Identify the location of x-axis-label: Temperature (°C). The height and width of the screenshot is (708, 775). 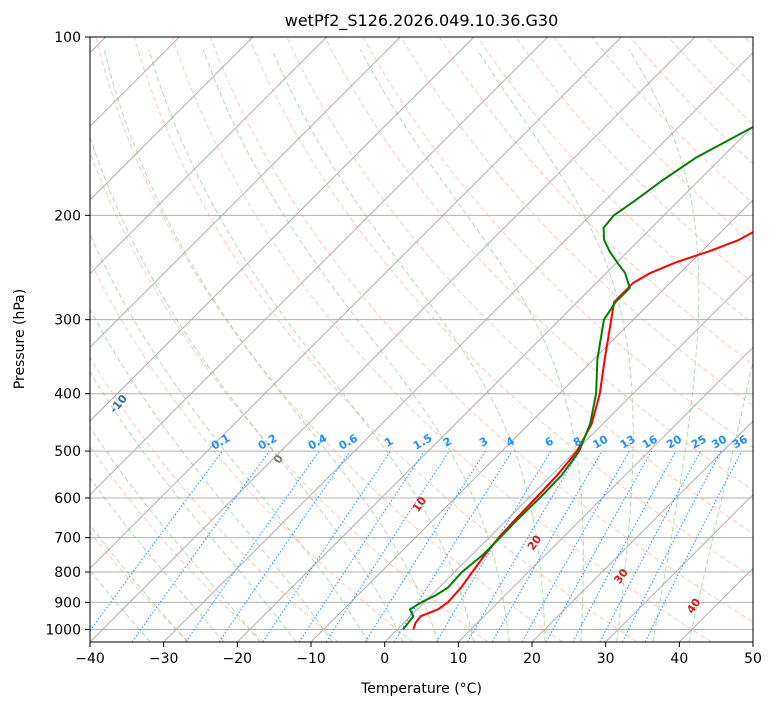
(421, 689).